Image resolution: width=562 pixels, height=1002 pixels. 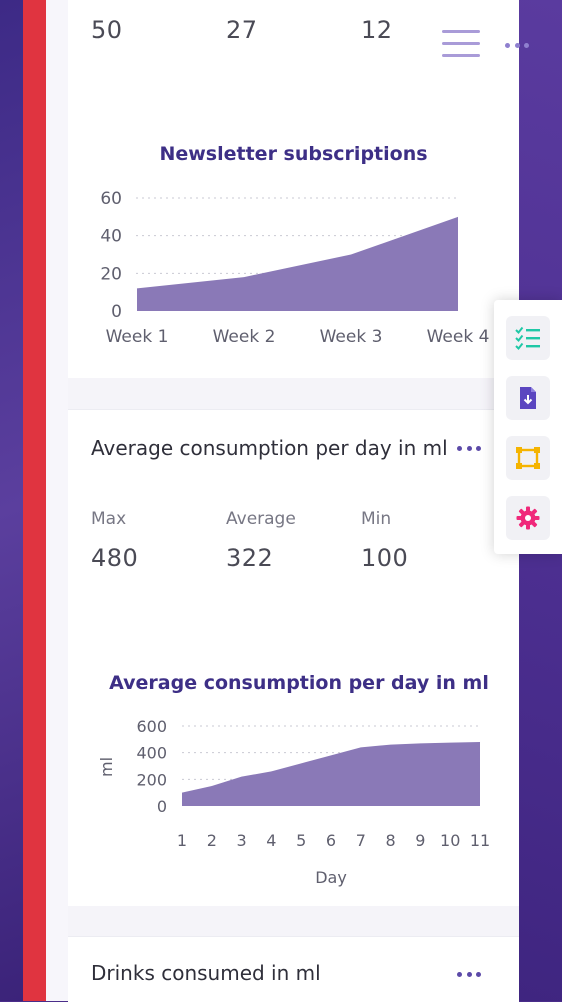 I want to click on frame-icon, so click(x=528, y=458).